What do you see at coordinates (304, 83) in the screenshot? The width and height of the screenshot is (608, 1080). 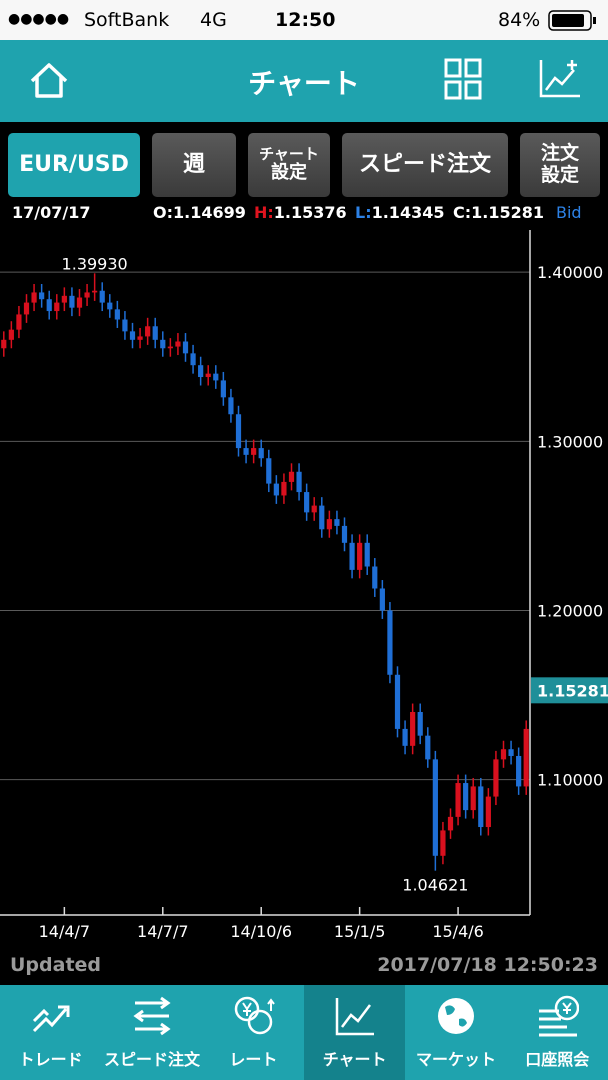 I see `header-title: チャート` at bounding box center [304, 83].